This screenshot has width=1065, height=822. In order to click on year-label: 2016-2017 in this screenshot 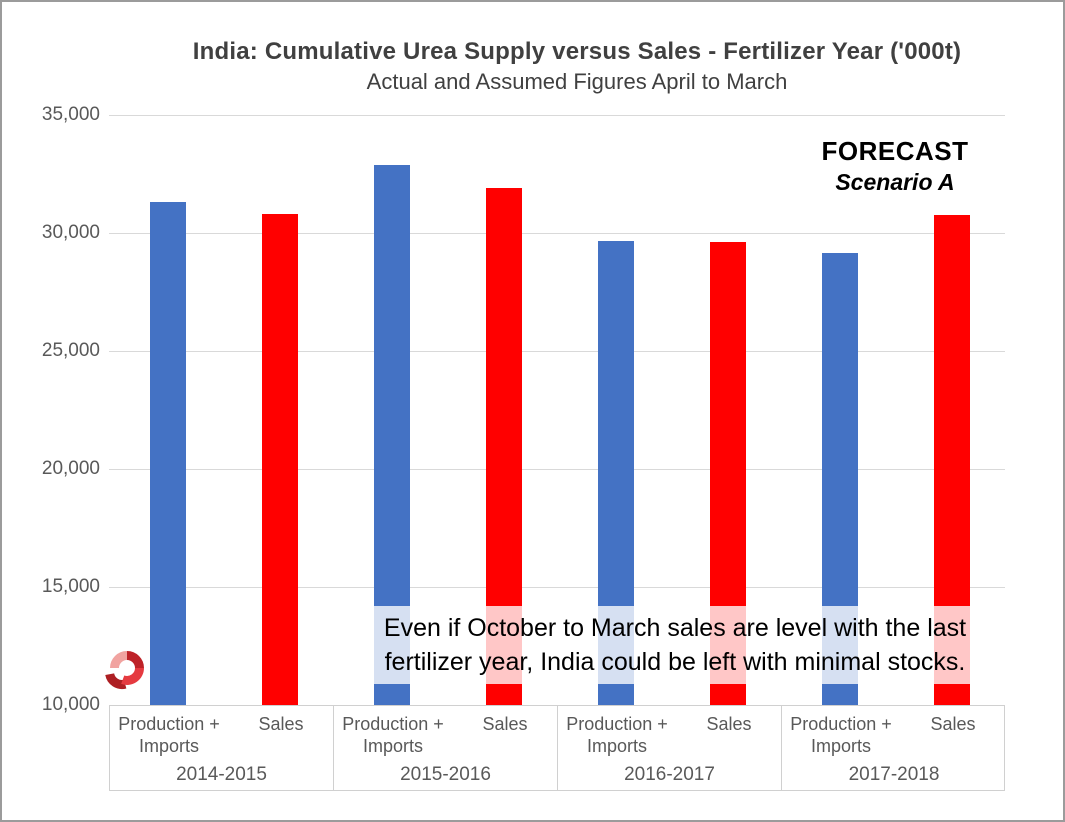, I will do `click(669, 774)`.